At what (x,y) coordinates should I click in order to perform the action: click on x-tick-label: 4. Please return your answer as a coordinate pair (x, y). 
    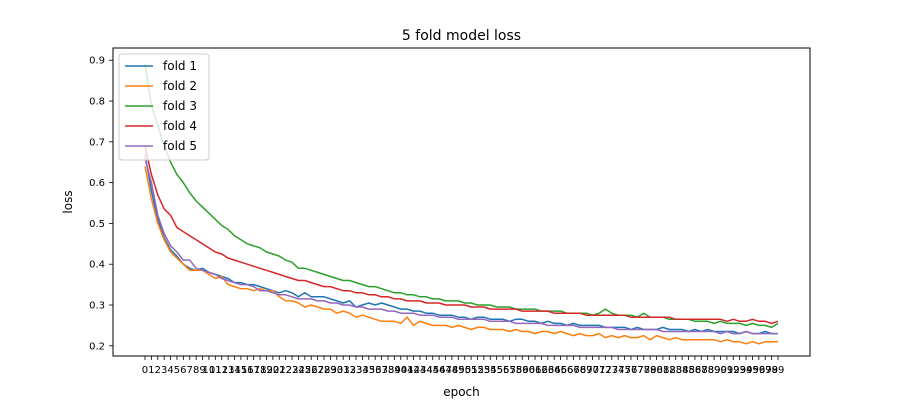
    Looking at the image, I should click on (170, 370).